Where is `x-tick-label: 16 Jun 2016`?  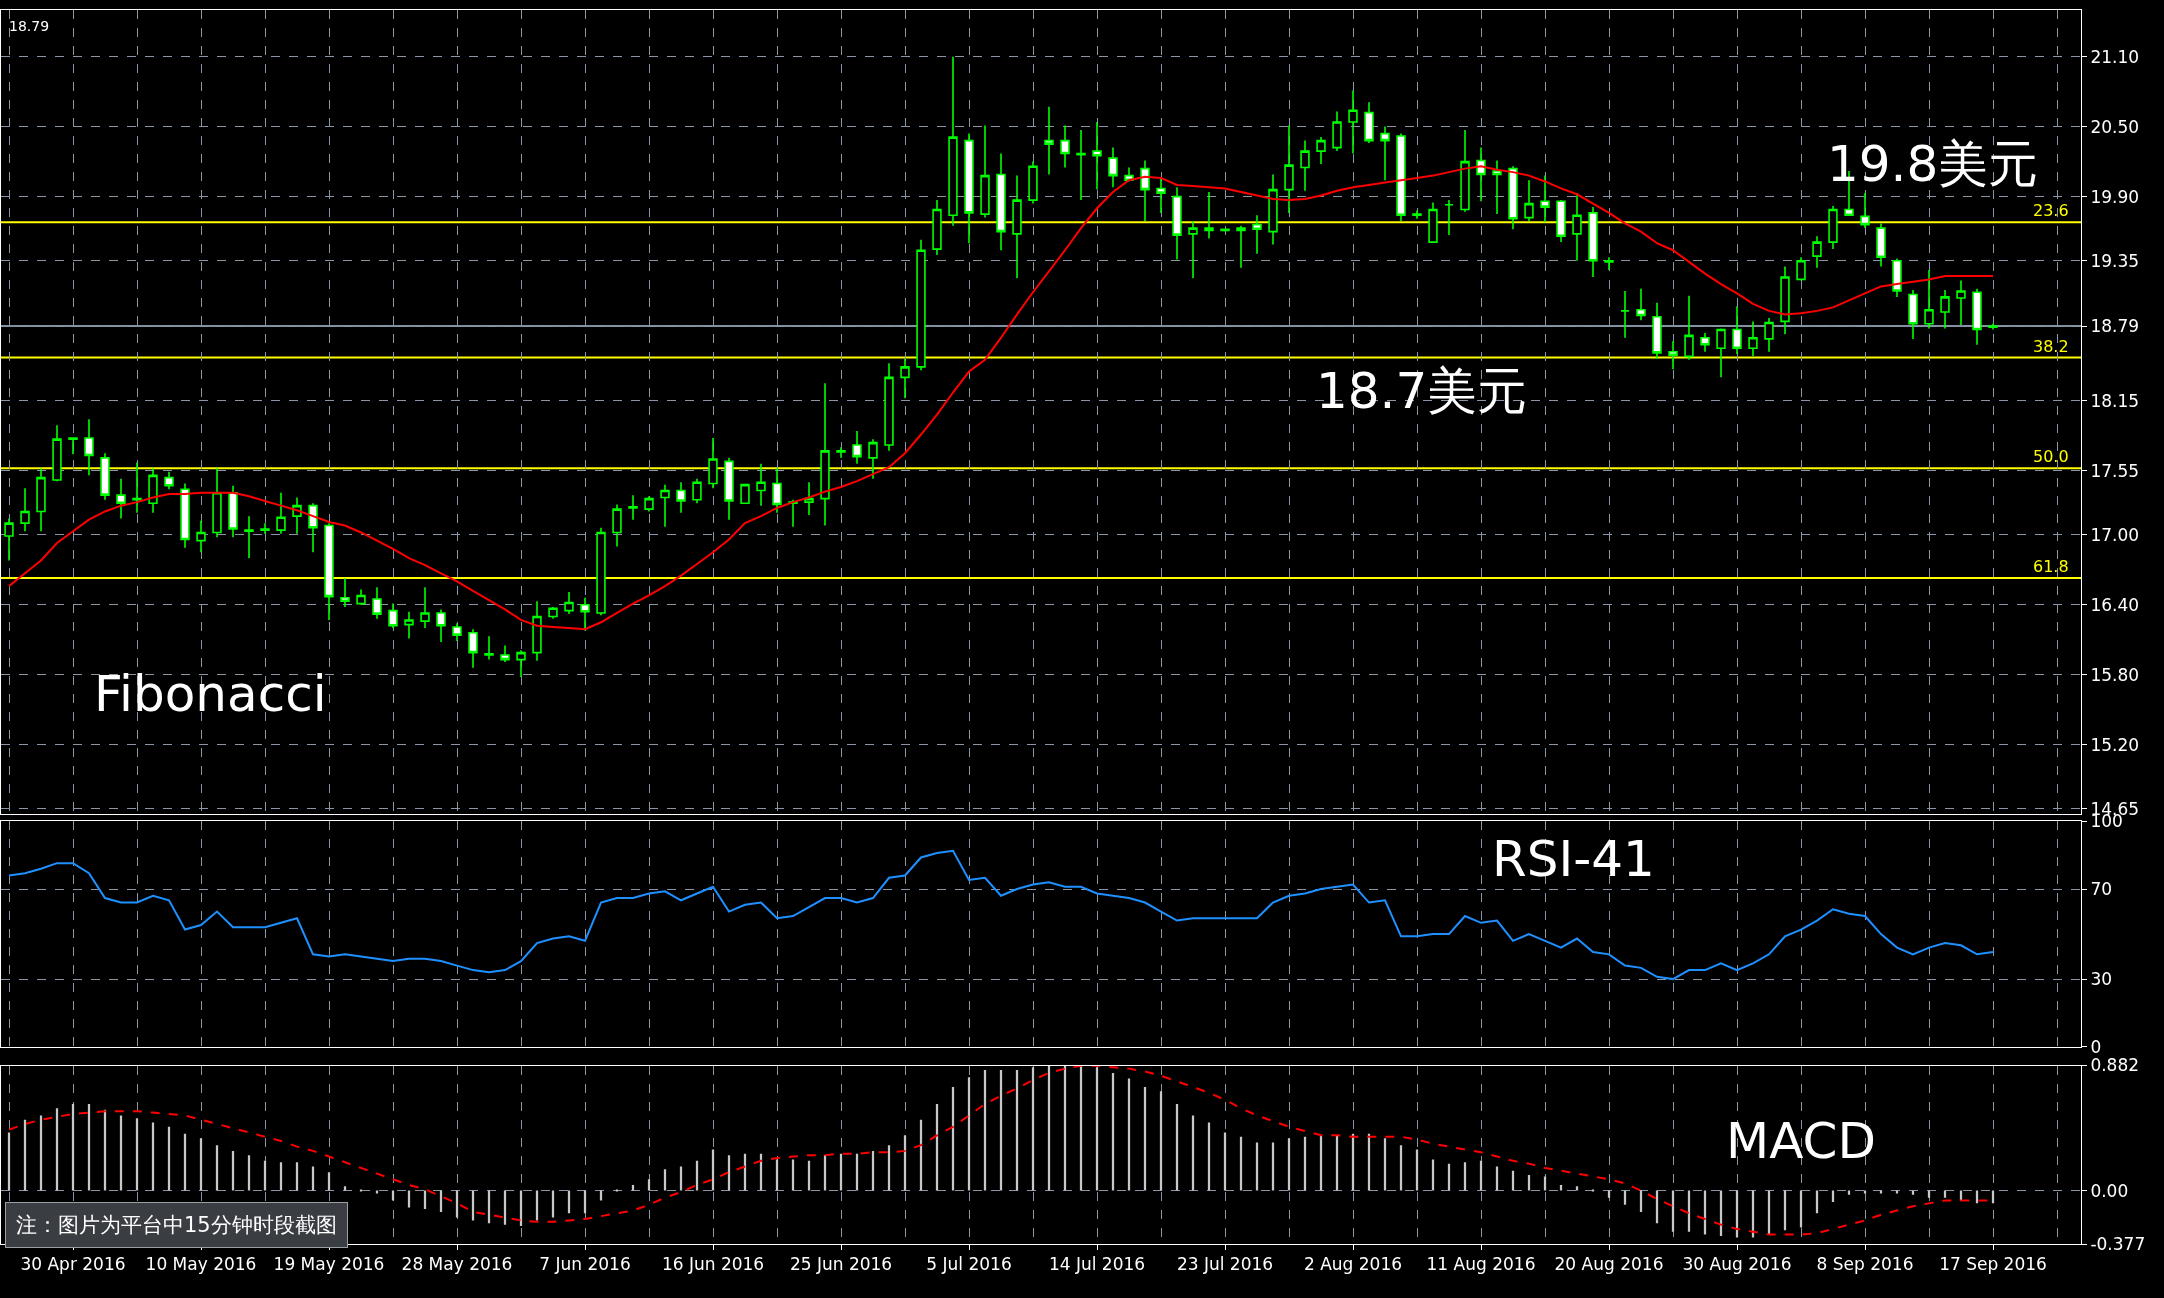 x-tick-label: 16 Jun 2016 is located at coordinates (713, 1264).